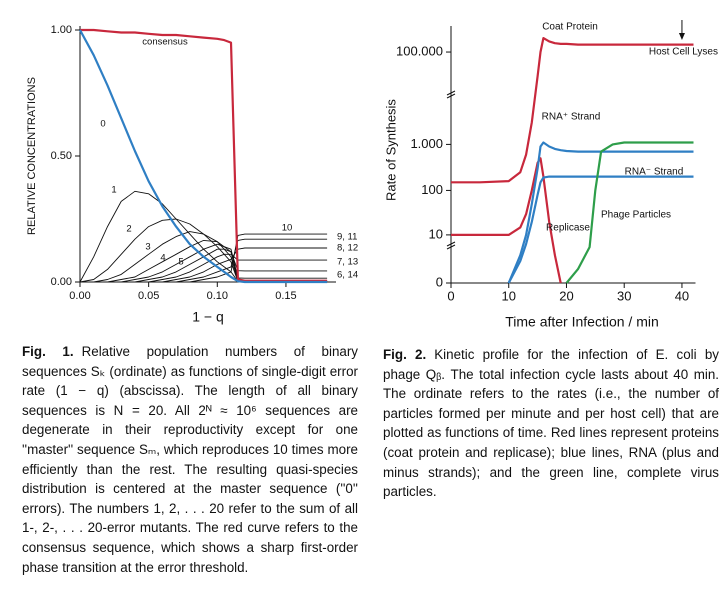  Describe the element at coordinates (128, 229) in the screenshot. I see `series-label: 2` at that location.